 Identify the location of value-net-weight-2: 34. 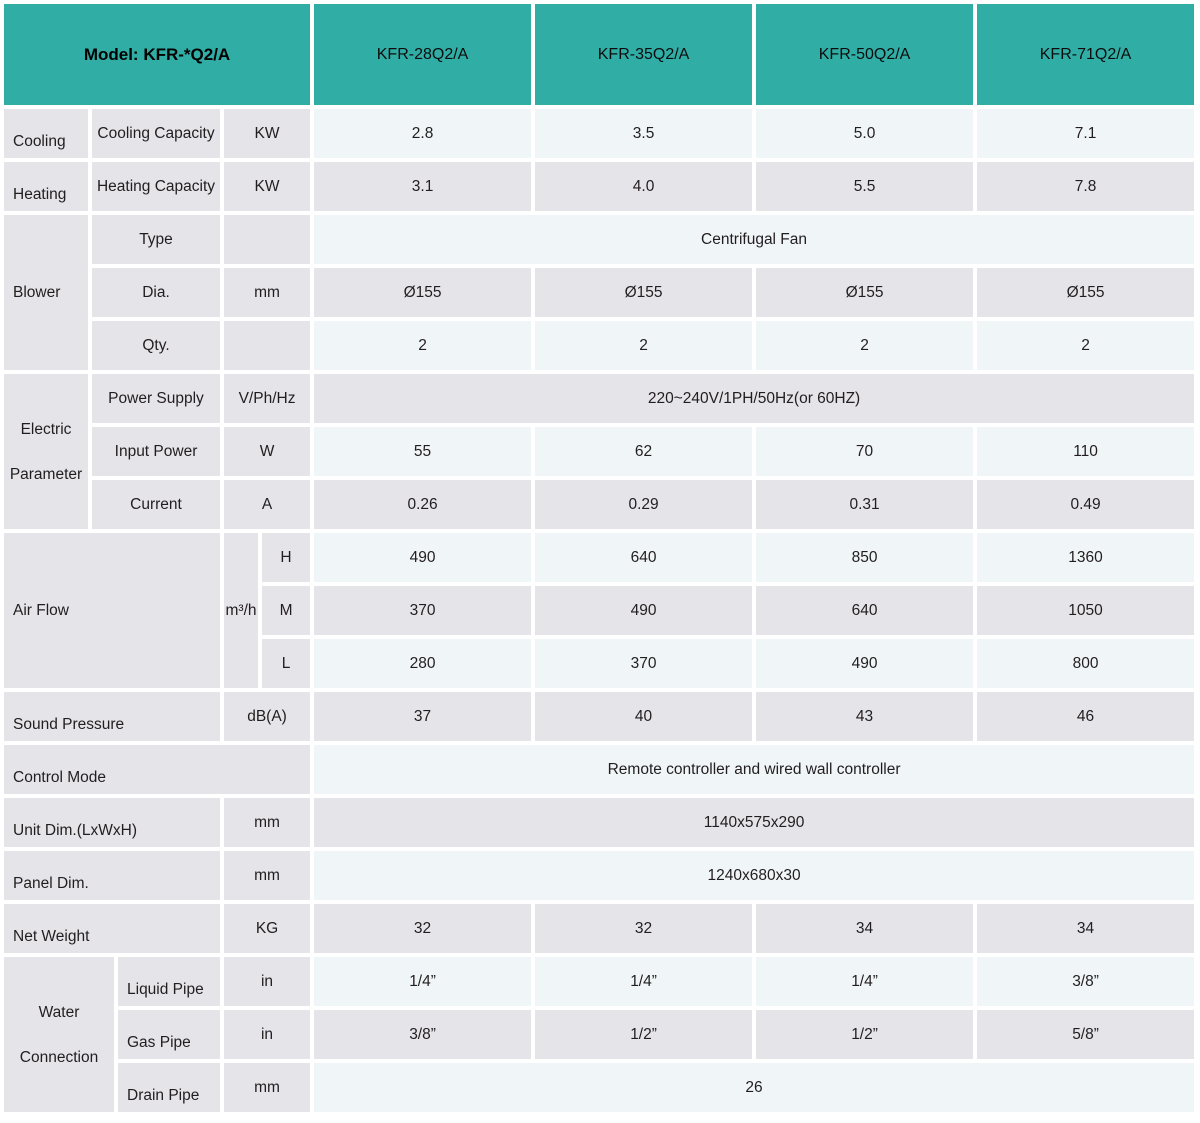
(865, 928).